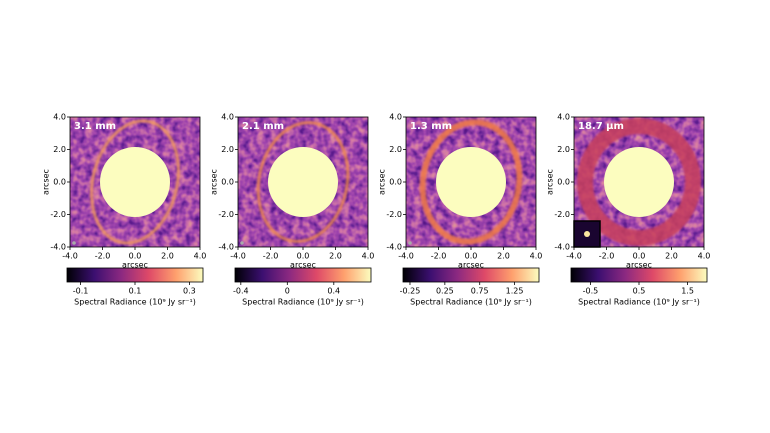  Describe the element at coordinates (591, 291) in the screenshot. I see `colorbar-tick-label: -0.5` at that location.